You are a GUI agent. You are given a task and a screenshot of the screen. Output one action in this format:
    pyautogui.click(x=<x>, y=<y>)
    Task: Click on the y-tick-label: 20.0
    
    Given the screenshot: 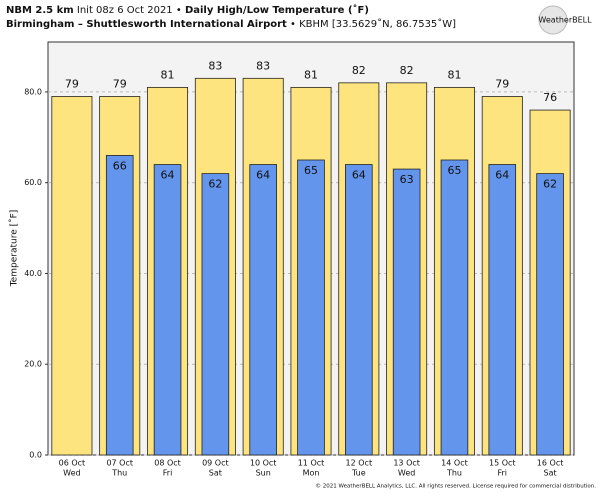 What is the action you would take?
    pyautogui.click(x=33, y=364)
    